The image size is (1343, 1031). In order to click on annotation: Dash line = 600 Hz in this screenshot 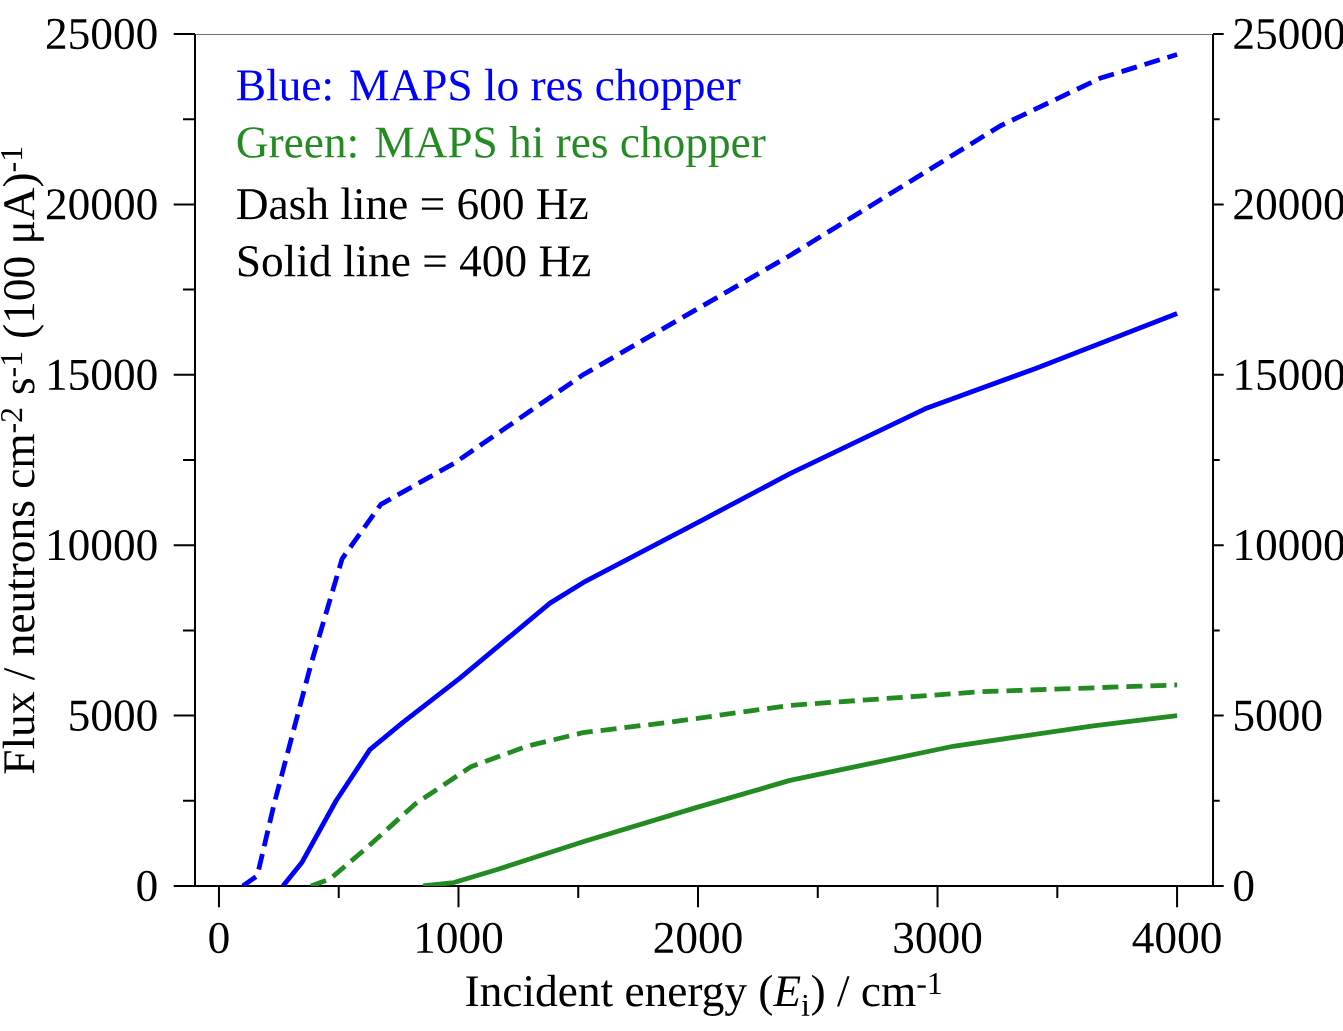, I will do `click(412, 203)`.